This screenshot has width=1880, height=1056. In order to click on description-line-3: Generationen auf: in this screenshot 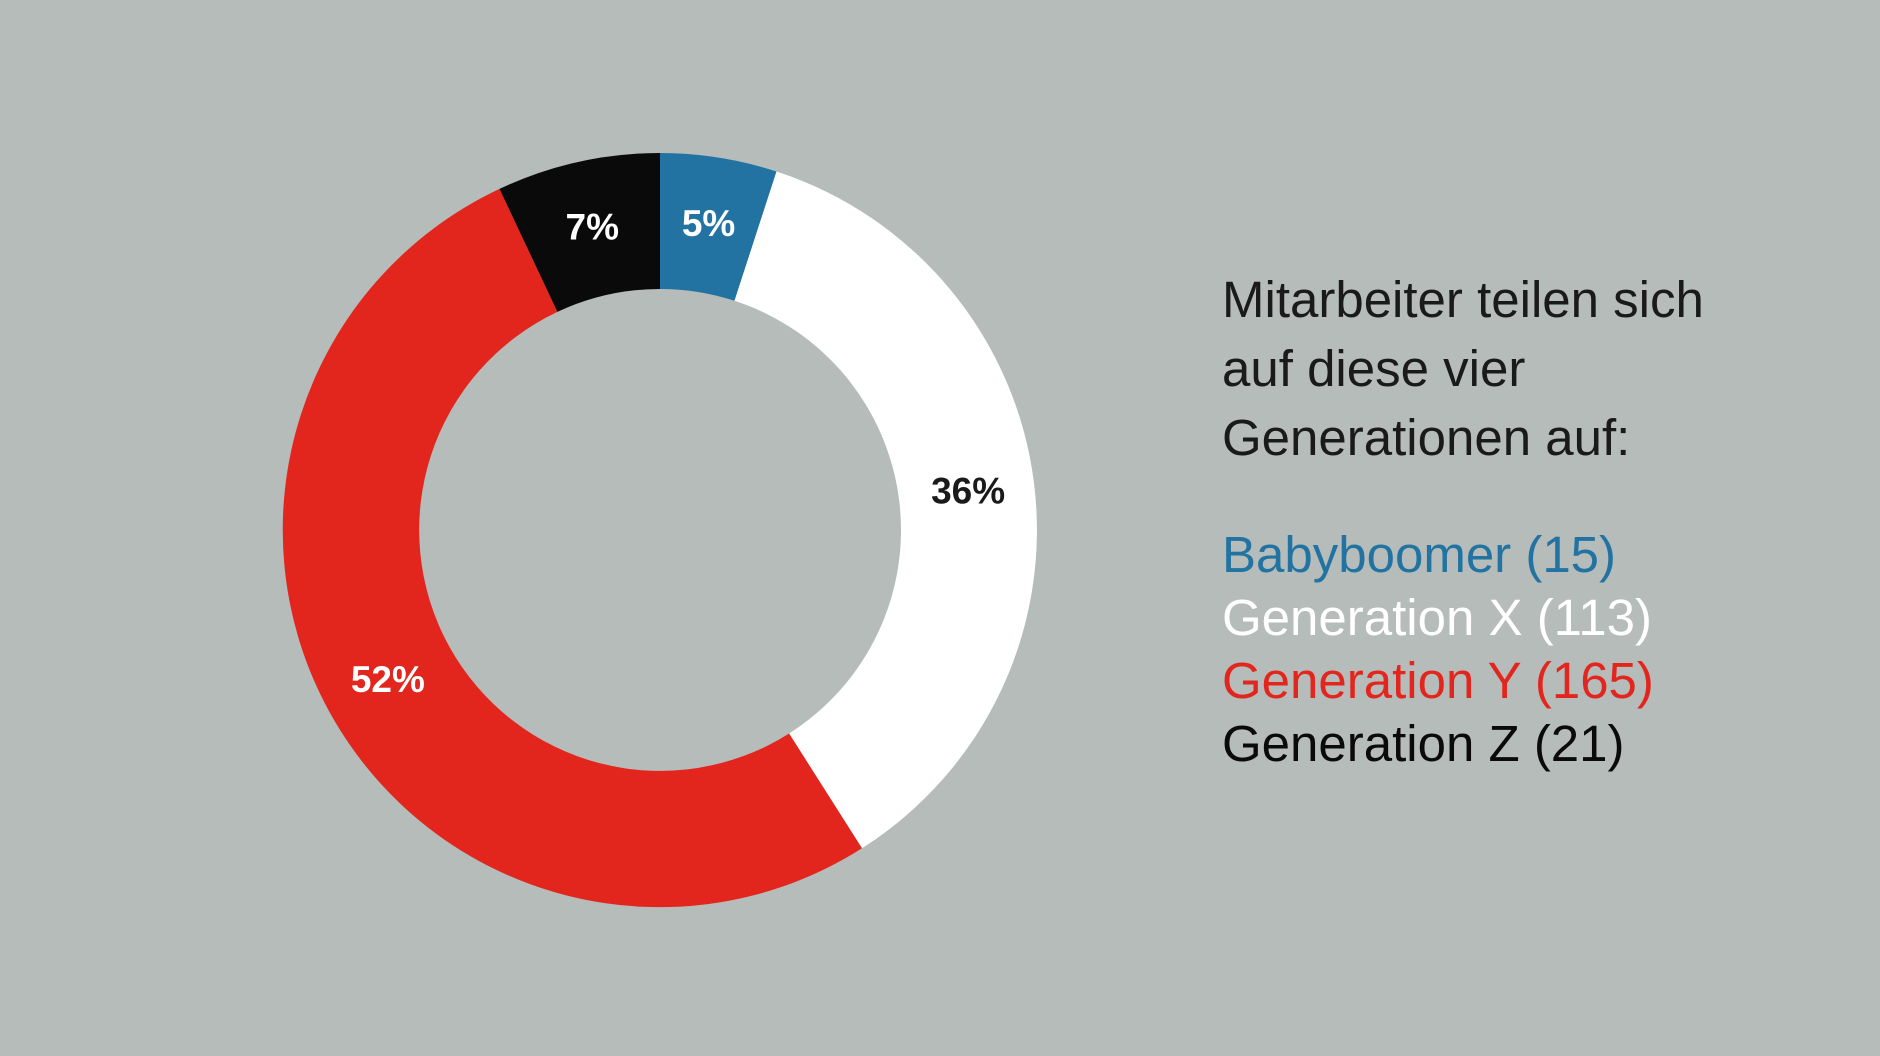, I will do `click(1426, 437)`.